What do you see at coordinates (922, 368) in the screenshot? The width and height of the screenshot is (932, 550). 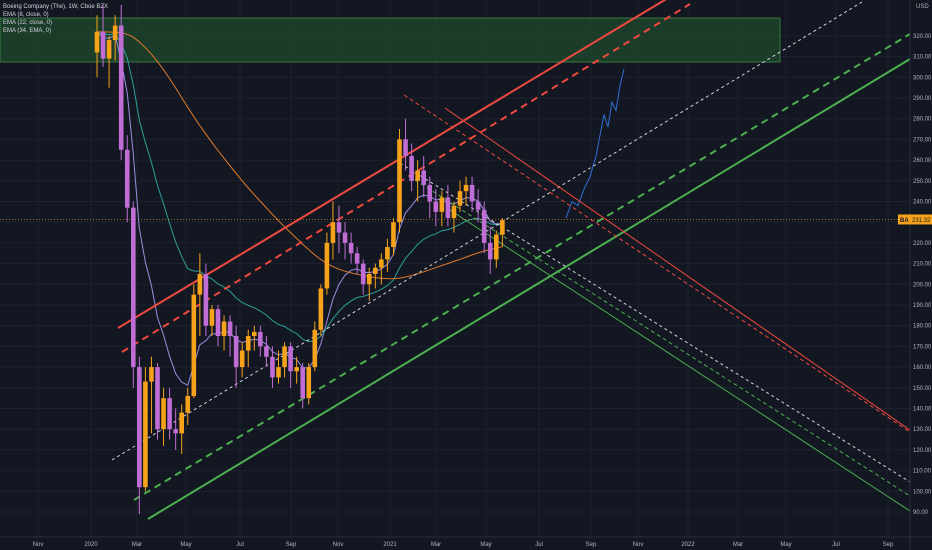 I see `y-tick-label: 160.00` at bounding box center [922, 368].